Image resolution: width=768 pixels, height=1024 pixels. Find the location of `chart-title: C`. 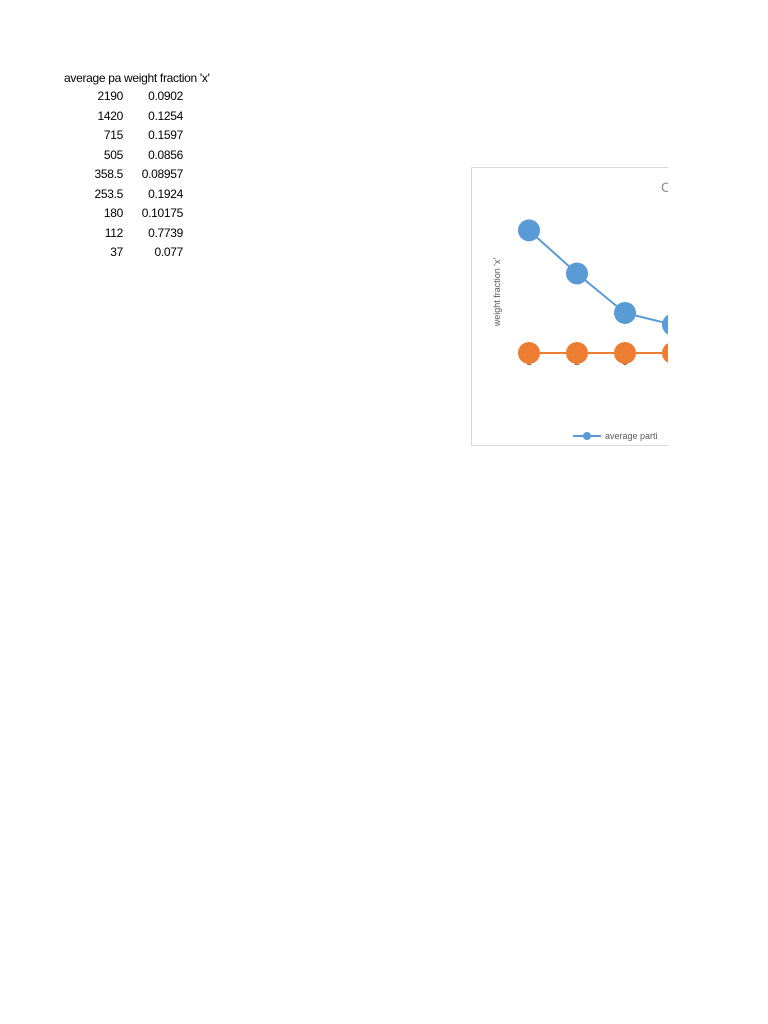

chart-title: C is located at coordinates (664, 187).